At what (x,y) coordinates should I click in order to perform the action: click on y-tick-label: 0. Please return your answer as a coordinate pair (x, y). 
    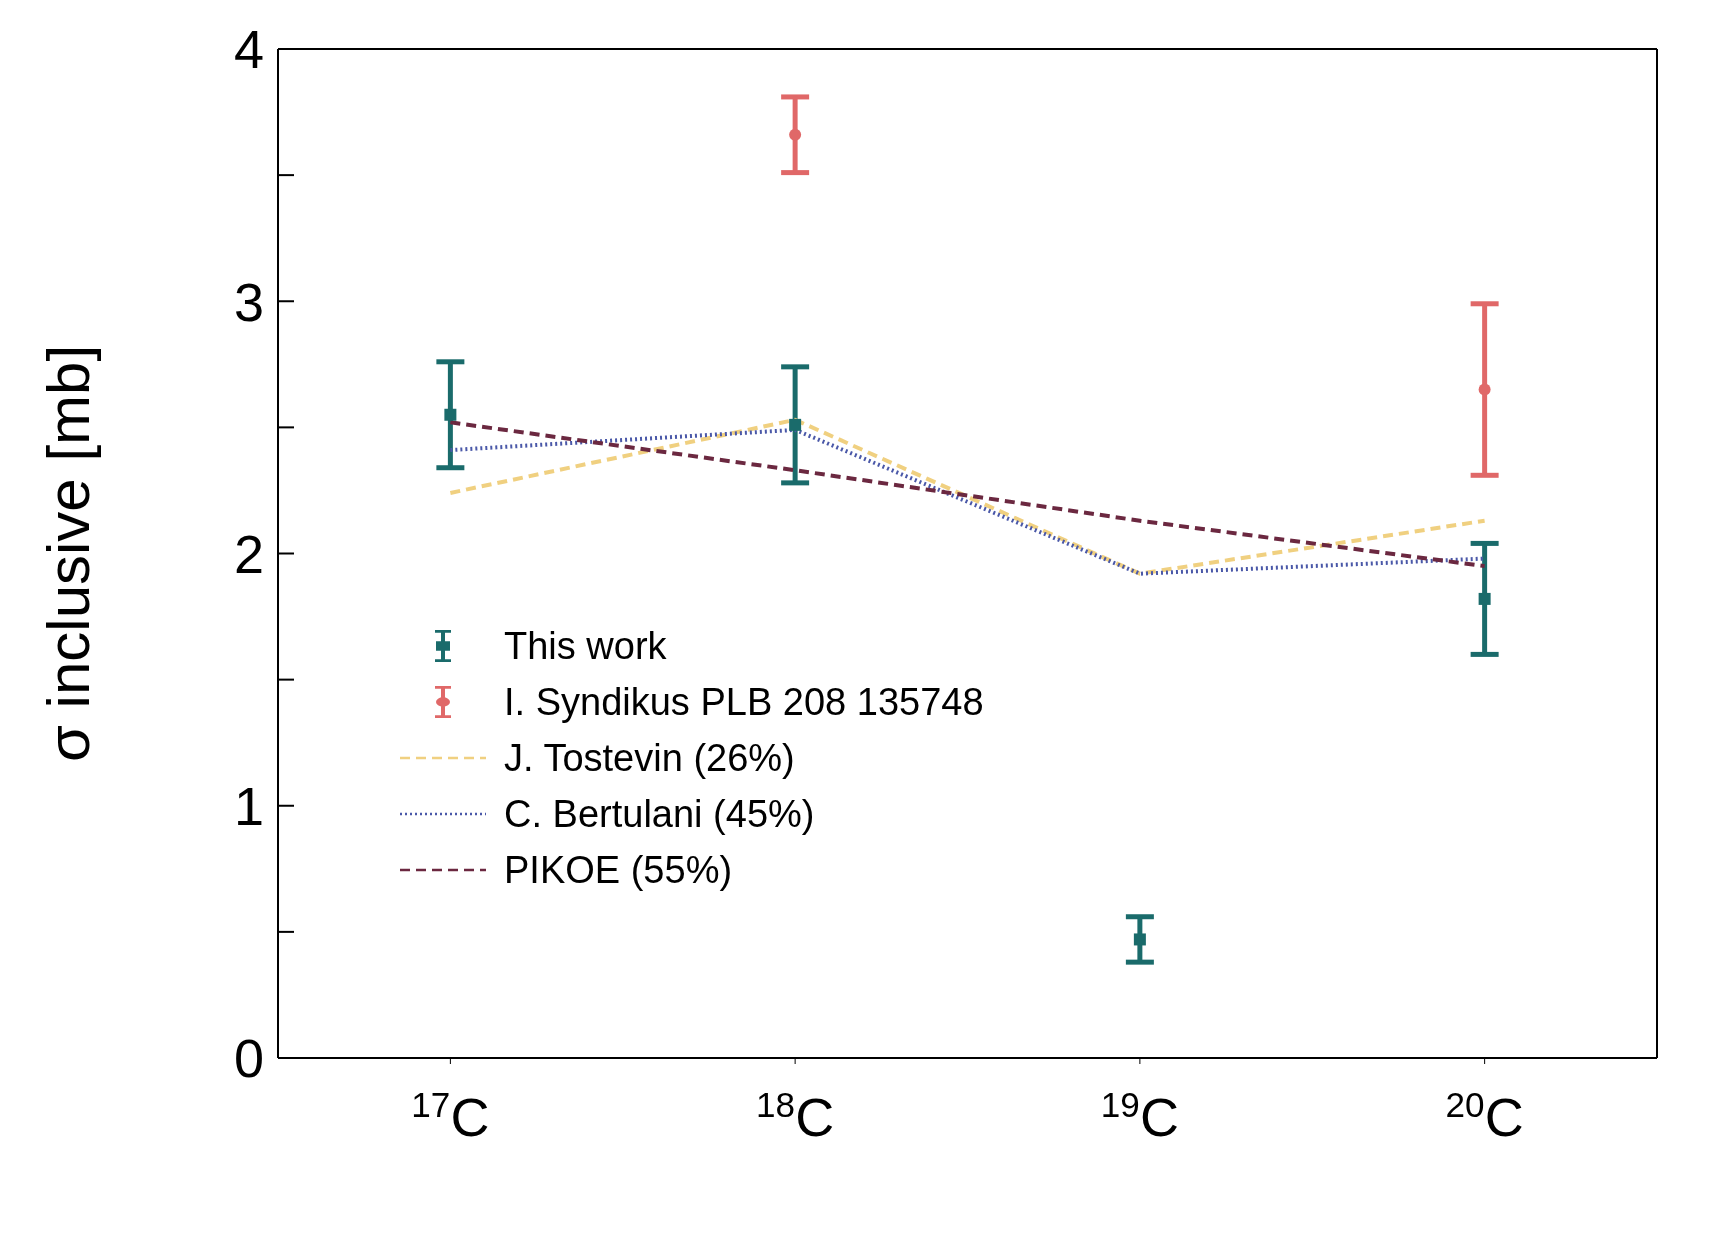
    Looking at the image, I should click on (248, 1058).